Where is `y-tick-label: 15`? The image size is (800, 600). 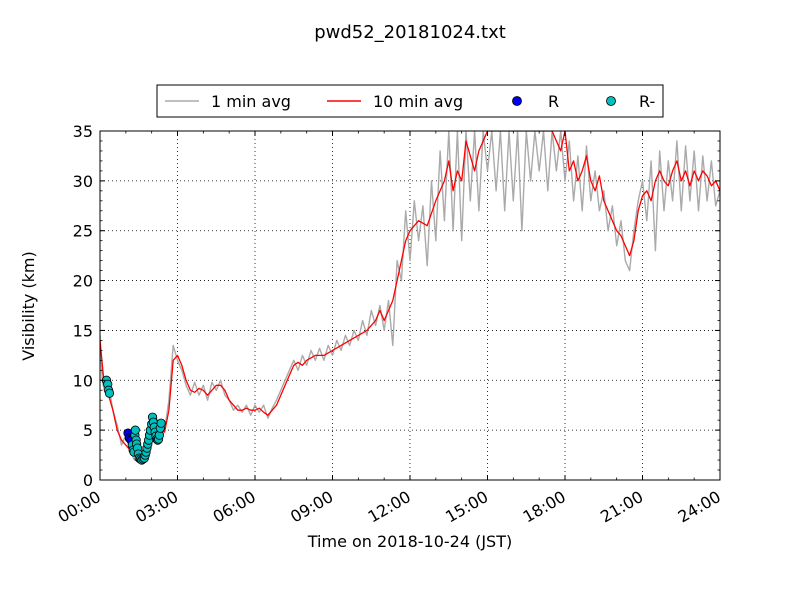 y-tick-label: 15 is located at coordinates (83, 330).